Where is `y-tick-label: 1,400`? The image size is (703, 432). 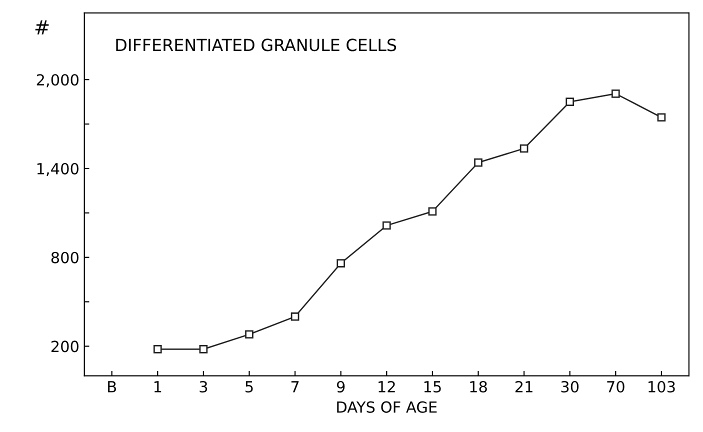
y-tick-label: 1,400 is located at coordinates (57, 169).